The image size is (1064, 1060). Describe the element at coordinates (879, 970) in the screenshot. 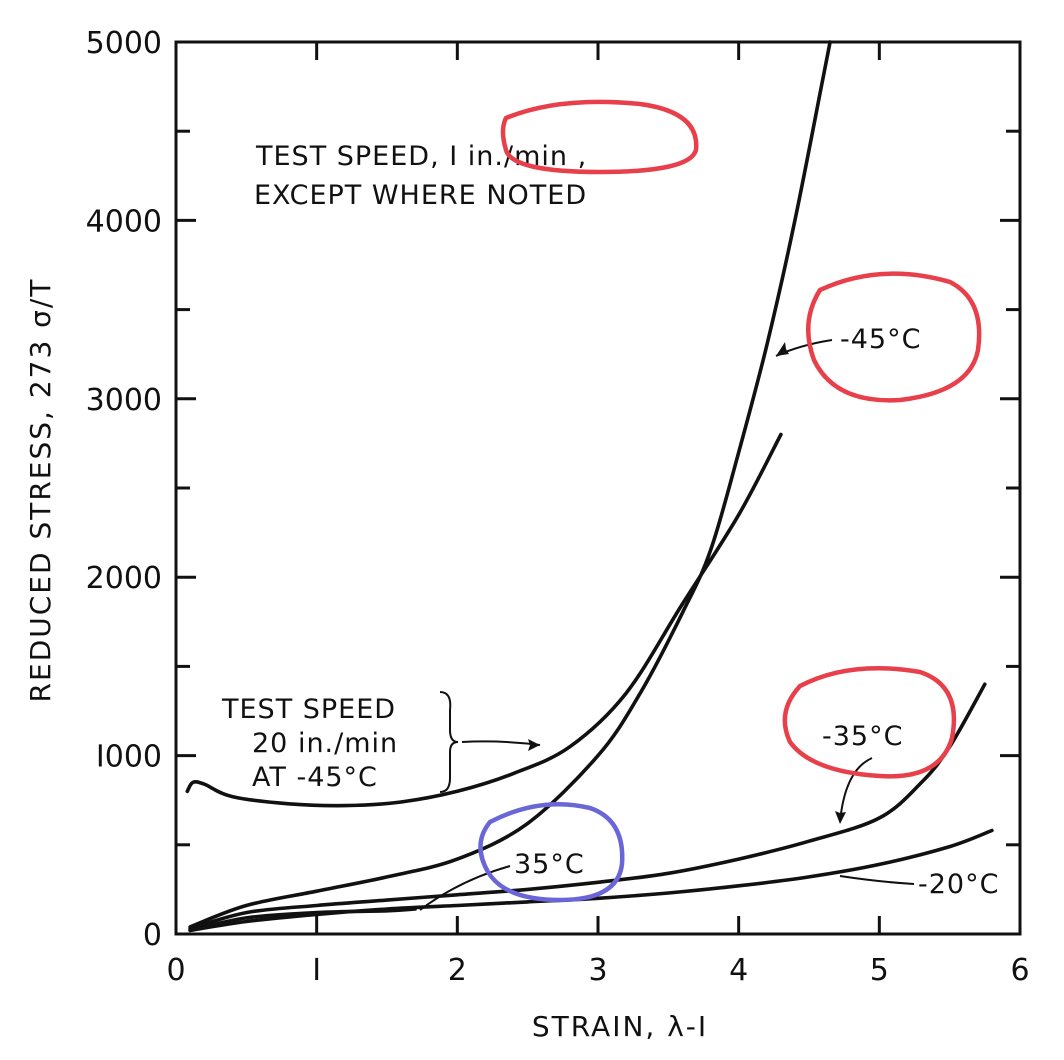

I see `x-tick-label: 5` at that location.